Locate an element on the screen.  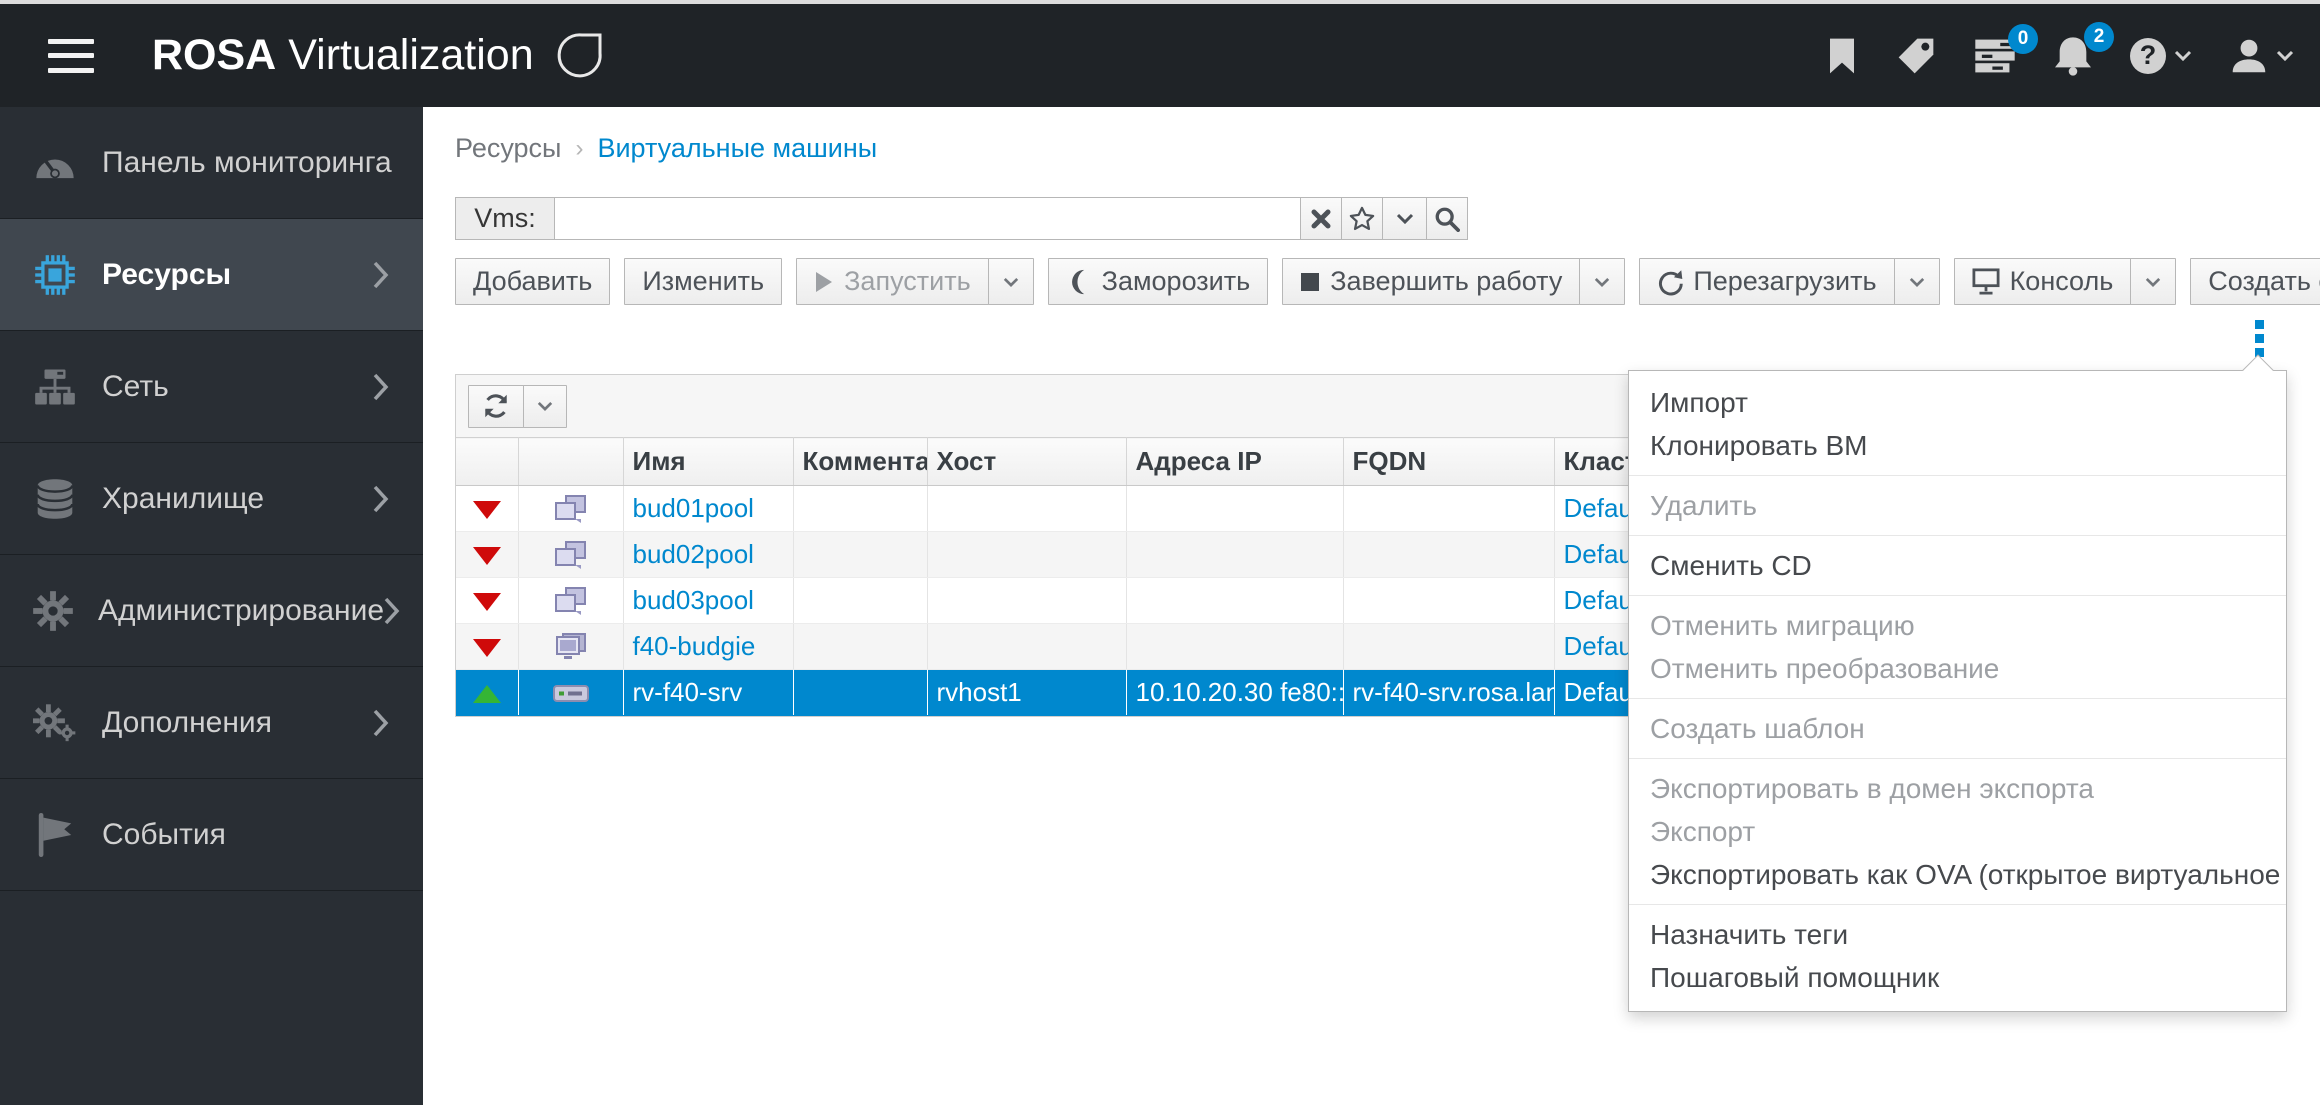
bookmark-icon is located at coordinates (1842, 56).